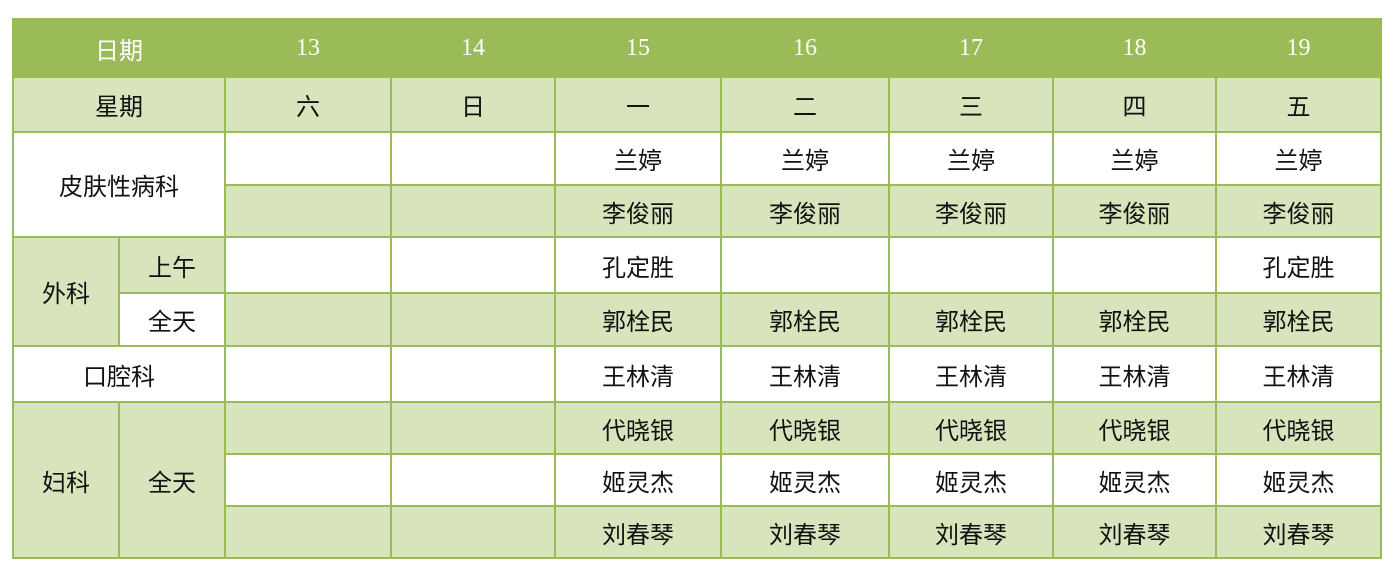 This screenshot has width=1390, height=574. What do you see at coordinates (473, 104) in the screenshot?
I see `weekday-cell: 日` at bounding box center [473, 104].